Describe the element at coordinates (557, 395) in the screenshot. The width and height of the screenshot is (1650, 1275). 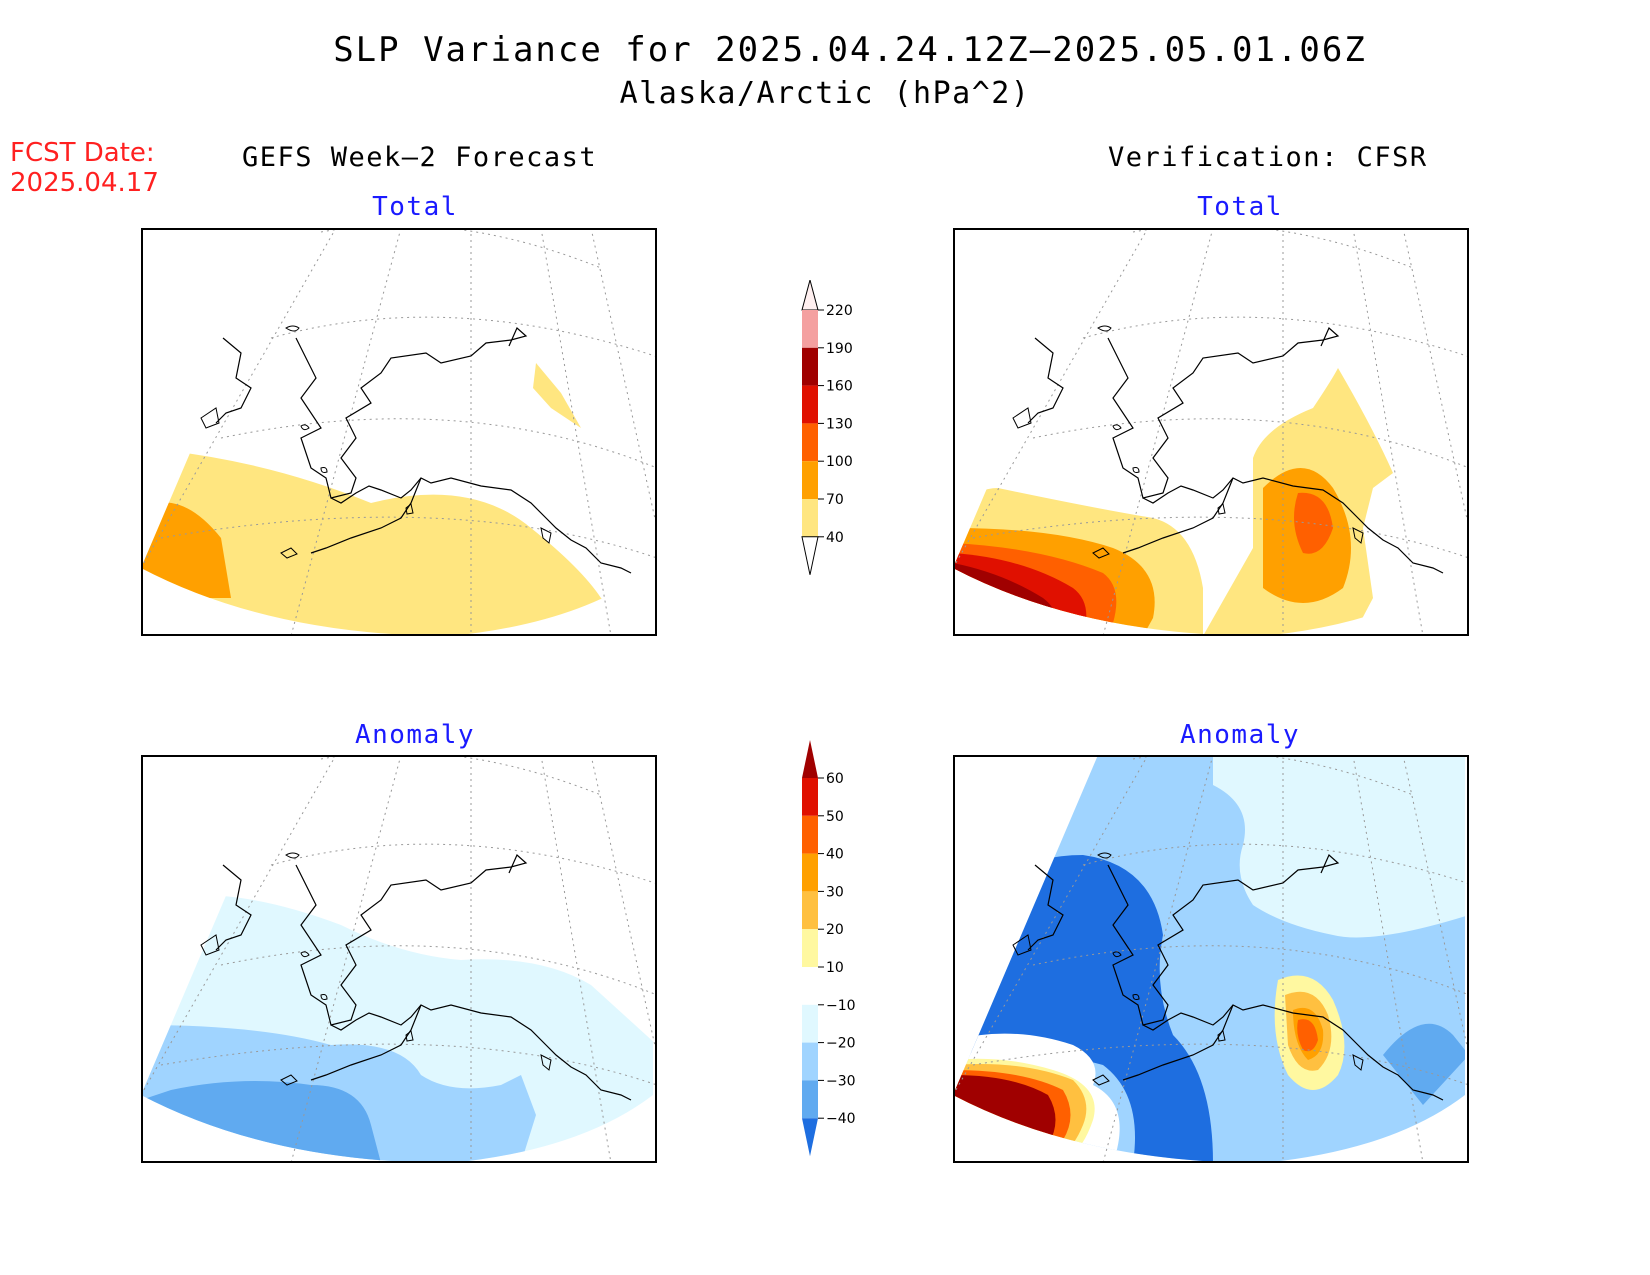
I see `contour-40-70-east` at that location.